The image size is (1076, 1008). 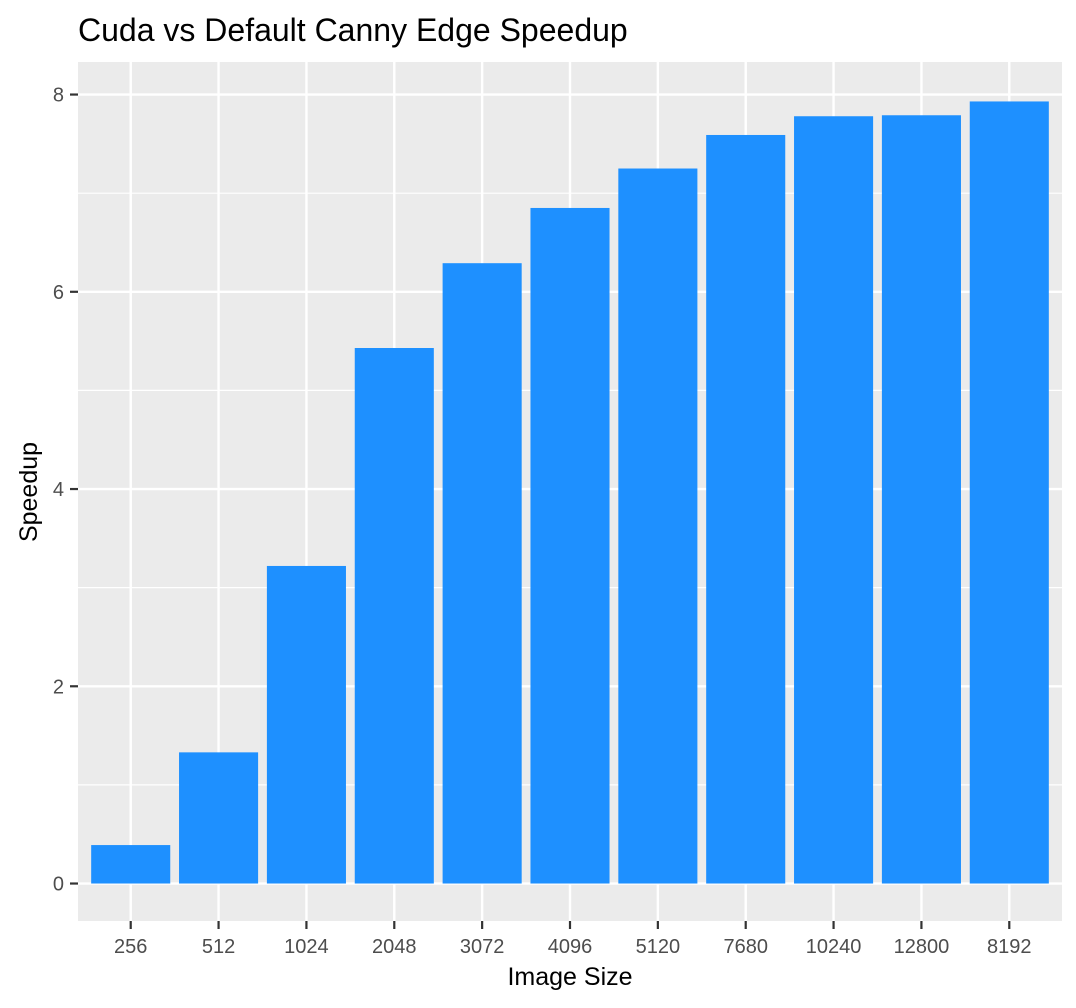 What do you see at coordinates (570, 947) in the screenshot?
I see `x-tick-label: 4096` at bounding box center [570, 947].